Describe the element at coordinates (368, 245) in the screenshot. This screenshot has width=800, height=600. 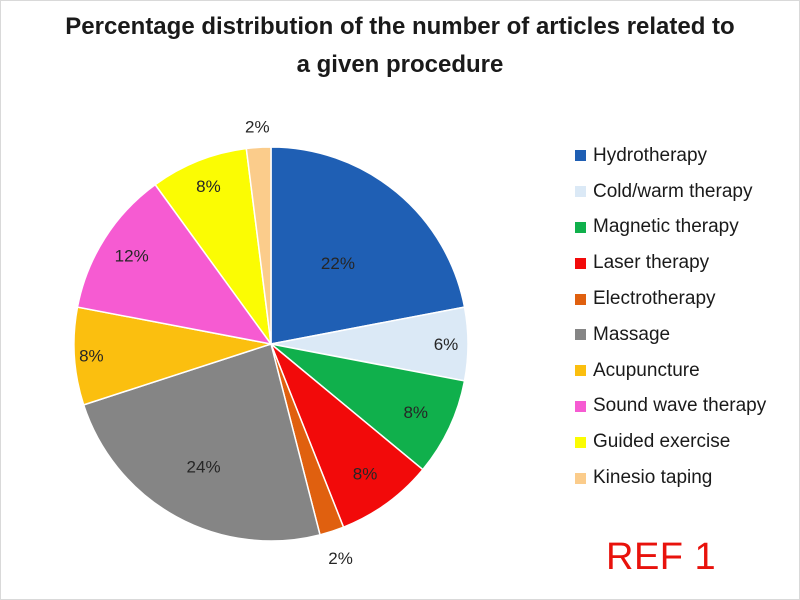
I see `pie-slice-hydrotherapy` at that location.